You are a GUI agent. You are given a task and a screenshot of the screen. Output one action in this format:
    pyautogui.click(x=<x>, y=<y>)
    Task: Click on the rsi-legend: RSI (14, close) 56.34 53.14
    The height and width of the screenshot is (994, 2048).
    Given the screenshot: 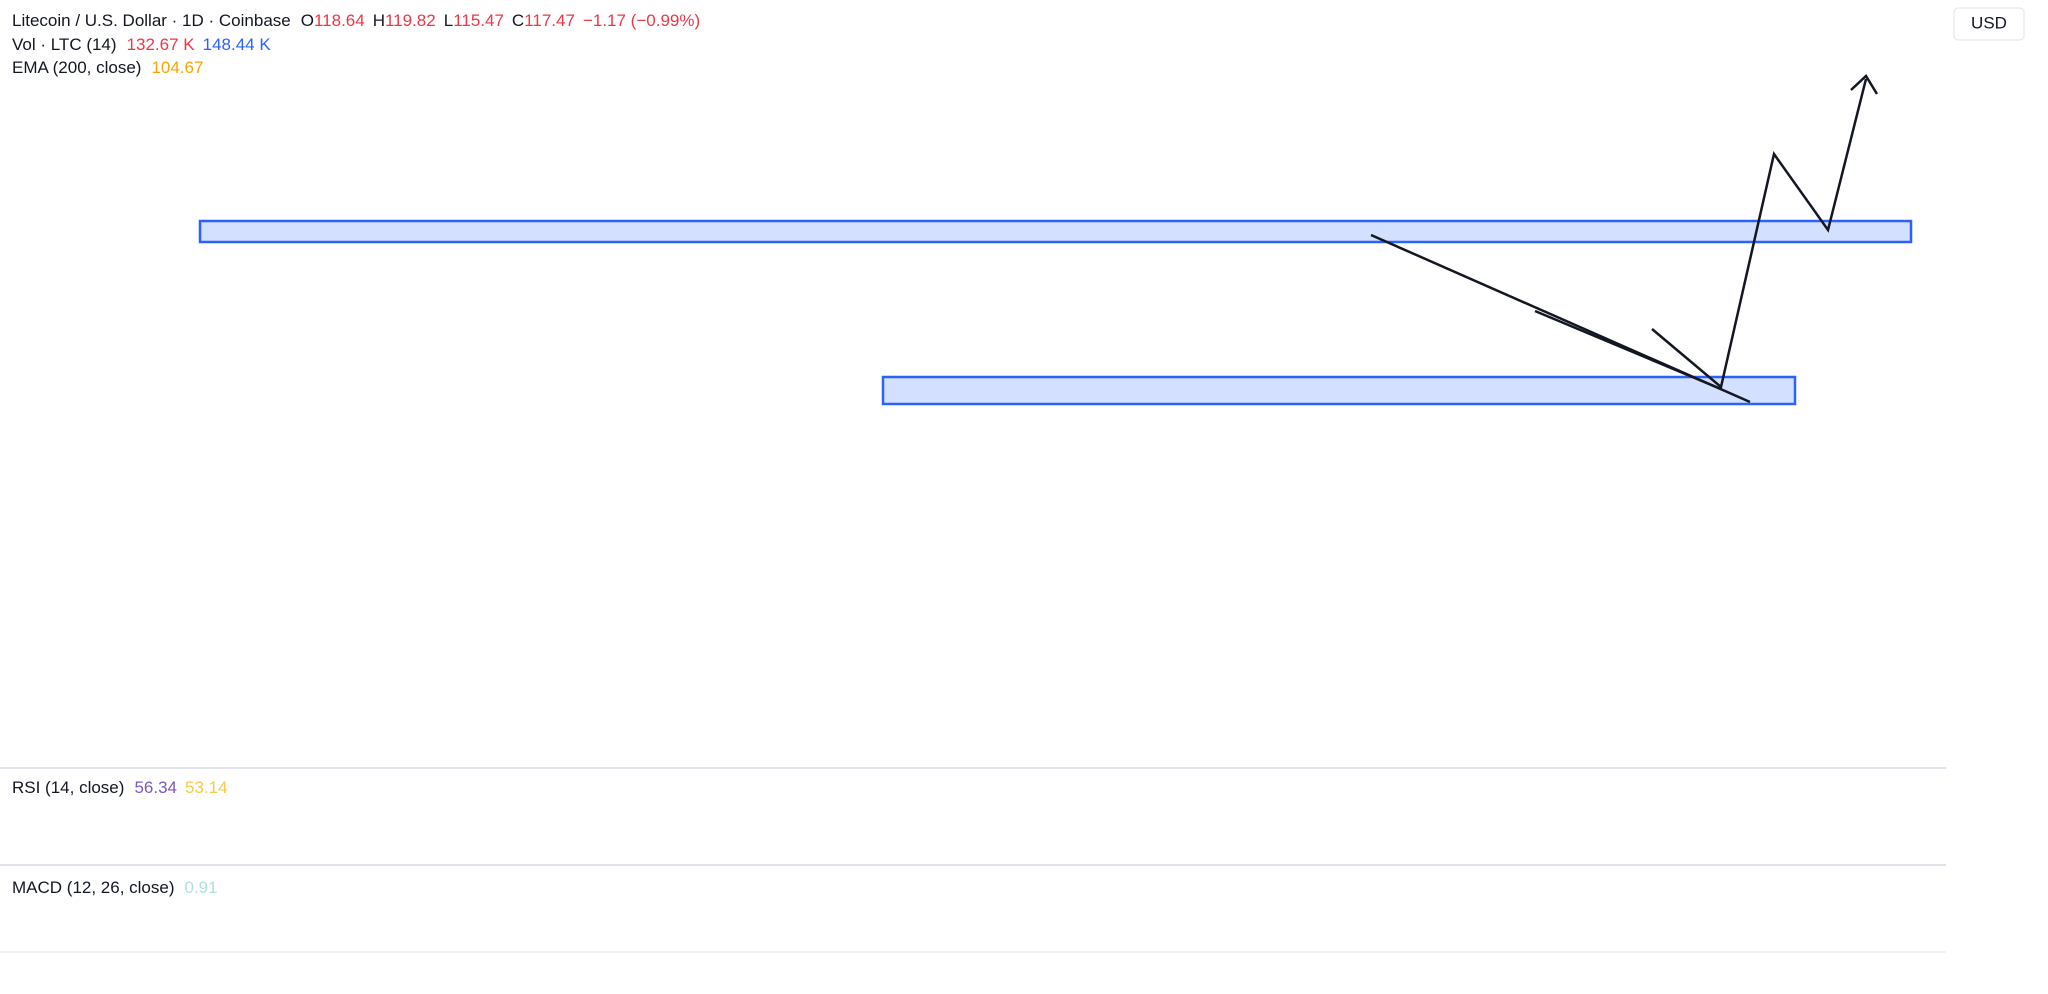 What is the action you would take?
    pyautogui.click(x=120, y=787)
    